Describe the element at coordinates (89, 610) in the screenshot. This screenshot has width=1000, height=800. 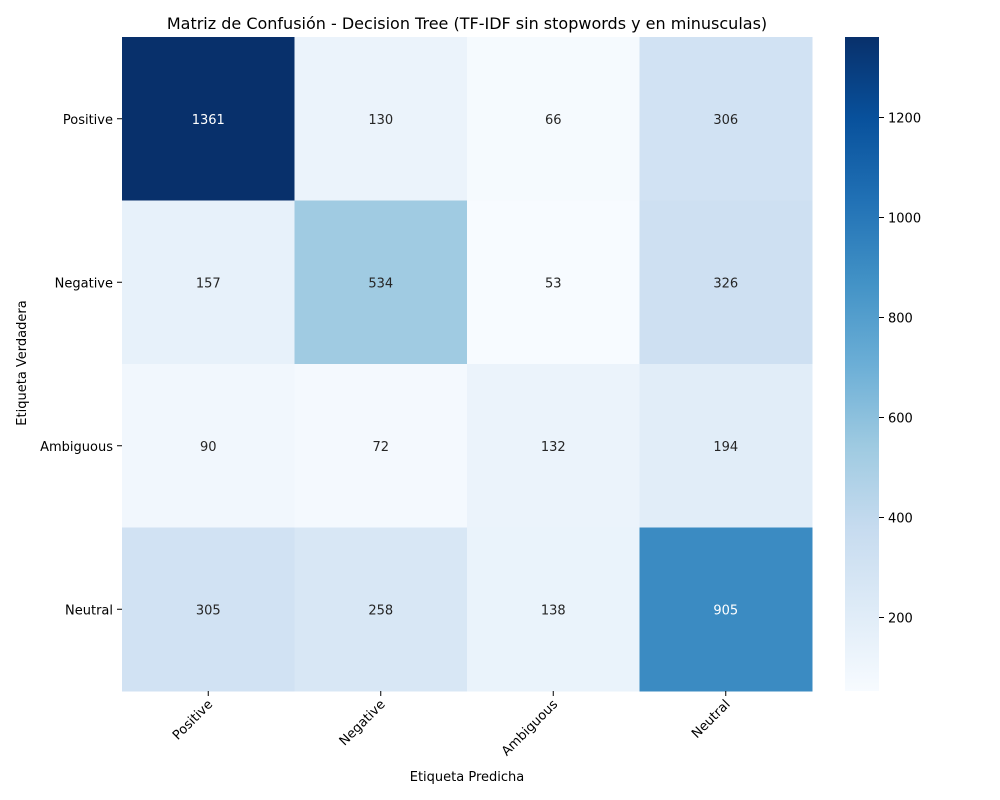
I see `y-tick-label: Neutral` at that location.